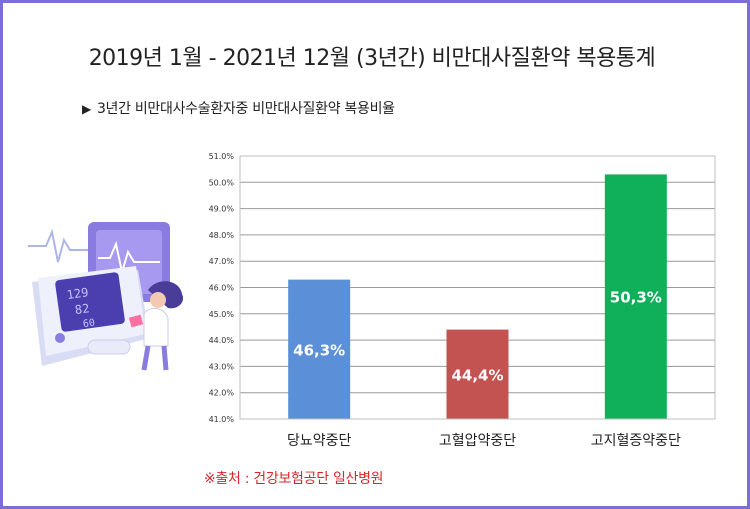  I want to click on y-tick-label: 42.0%, so click(222, 393).